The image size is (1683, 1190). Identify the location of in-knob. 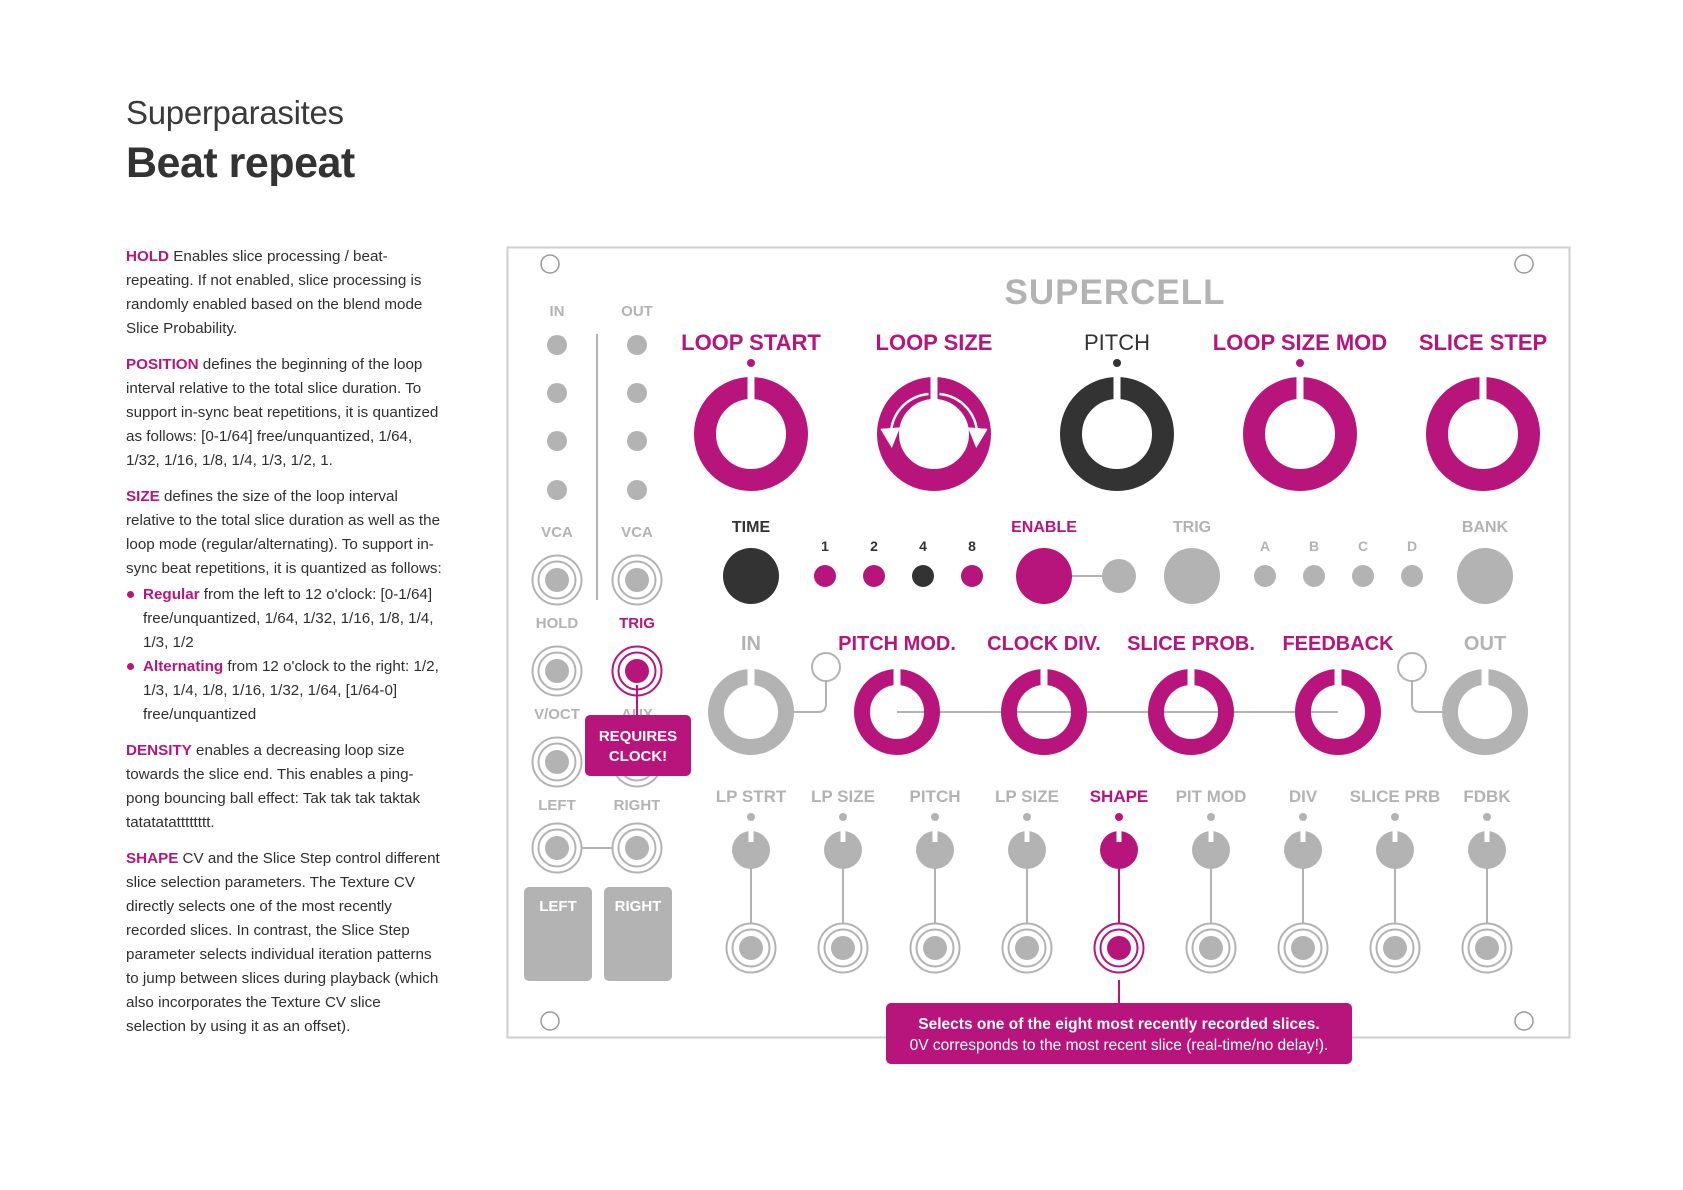
(751, 711).